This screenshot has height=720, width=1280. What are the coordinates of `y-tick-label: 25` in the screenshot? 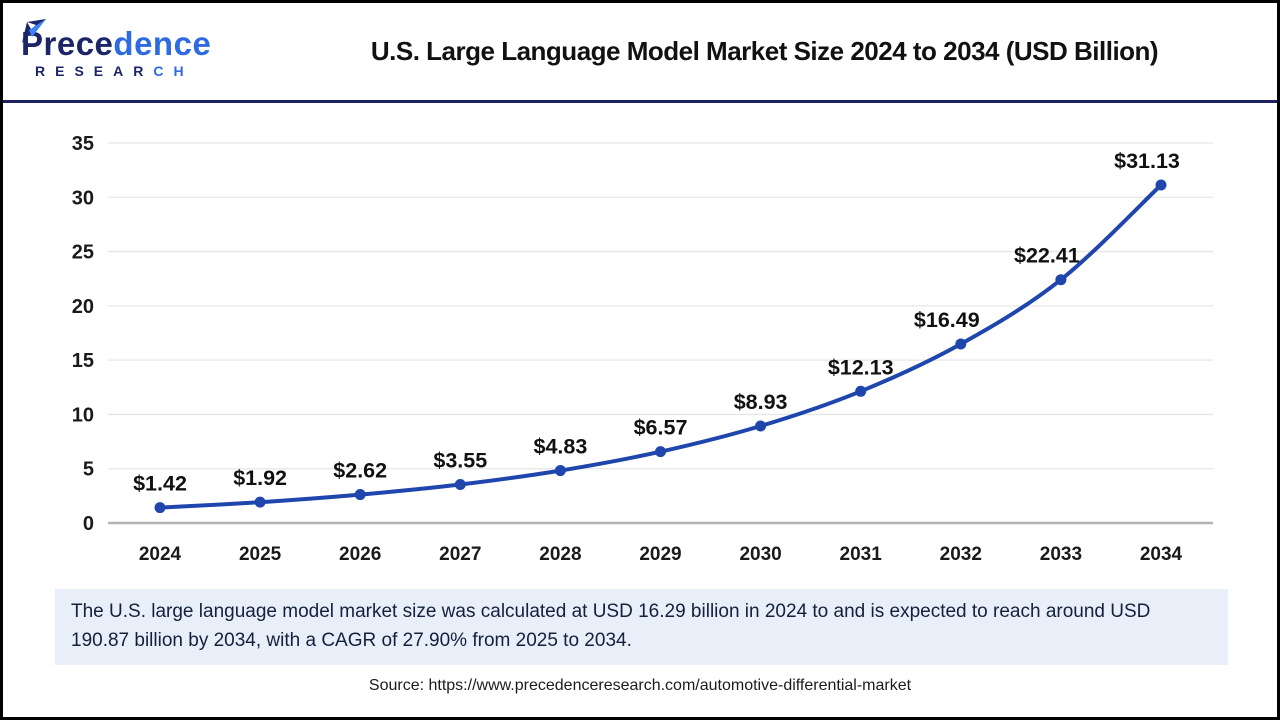 It's located at (83, 253).